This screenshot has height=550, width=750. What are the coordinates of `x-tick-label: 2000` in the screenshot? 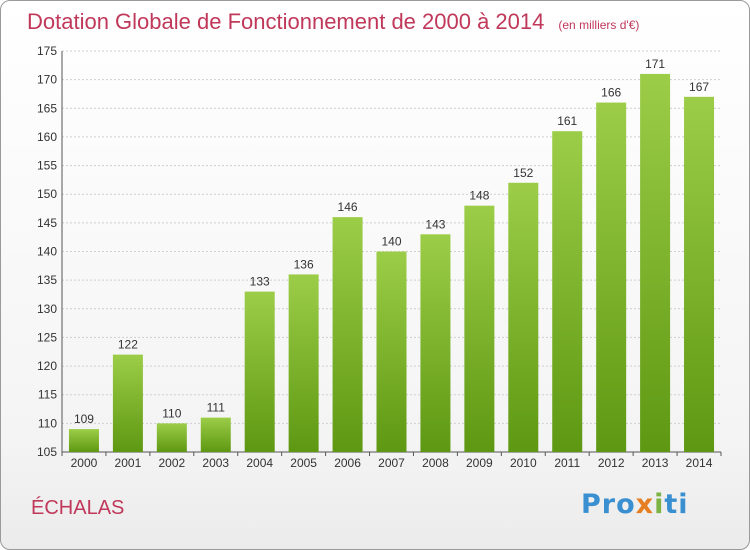 It's located at (84, 463).